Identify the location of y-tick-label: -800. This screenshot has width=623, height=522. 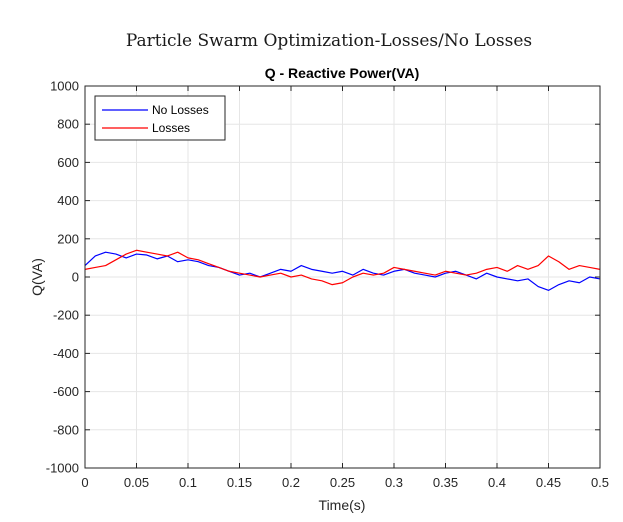
(66, 429).